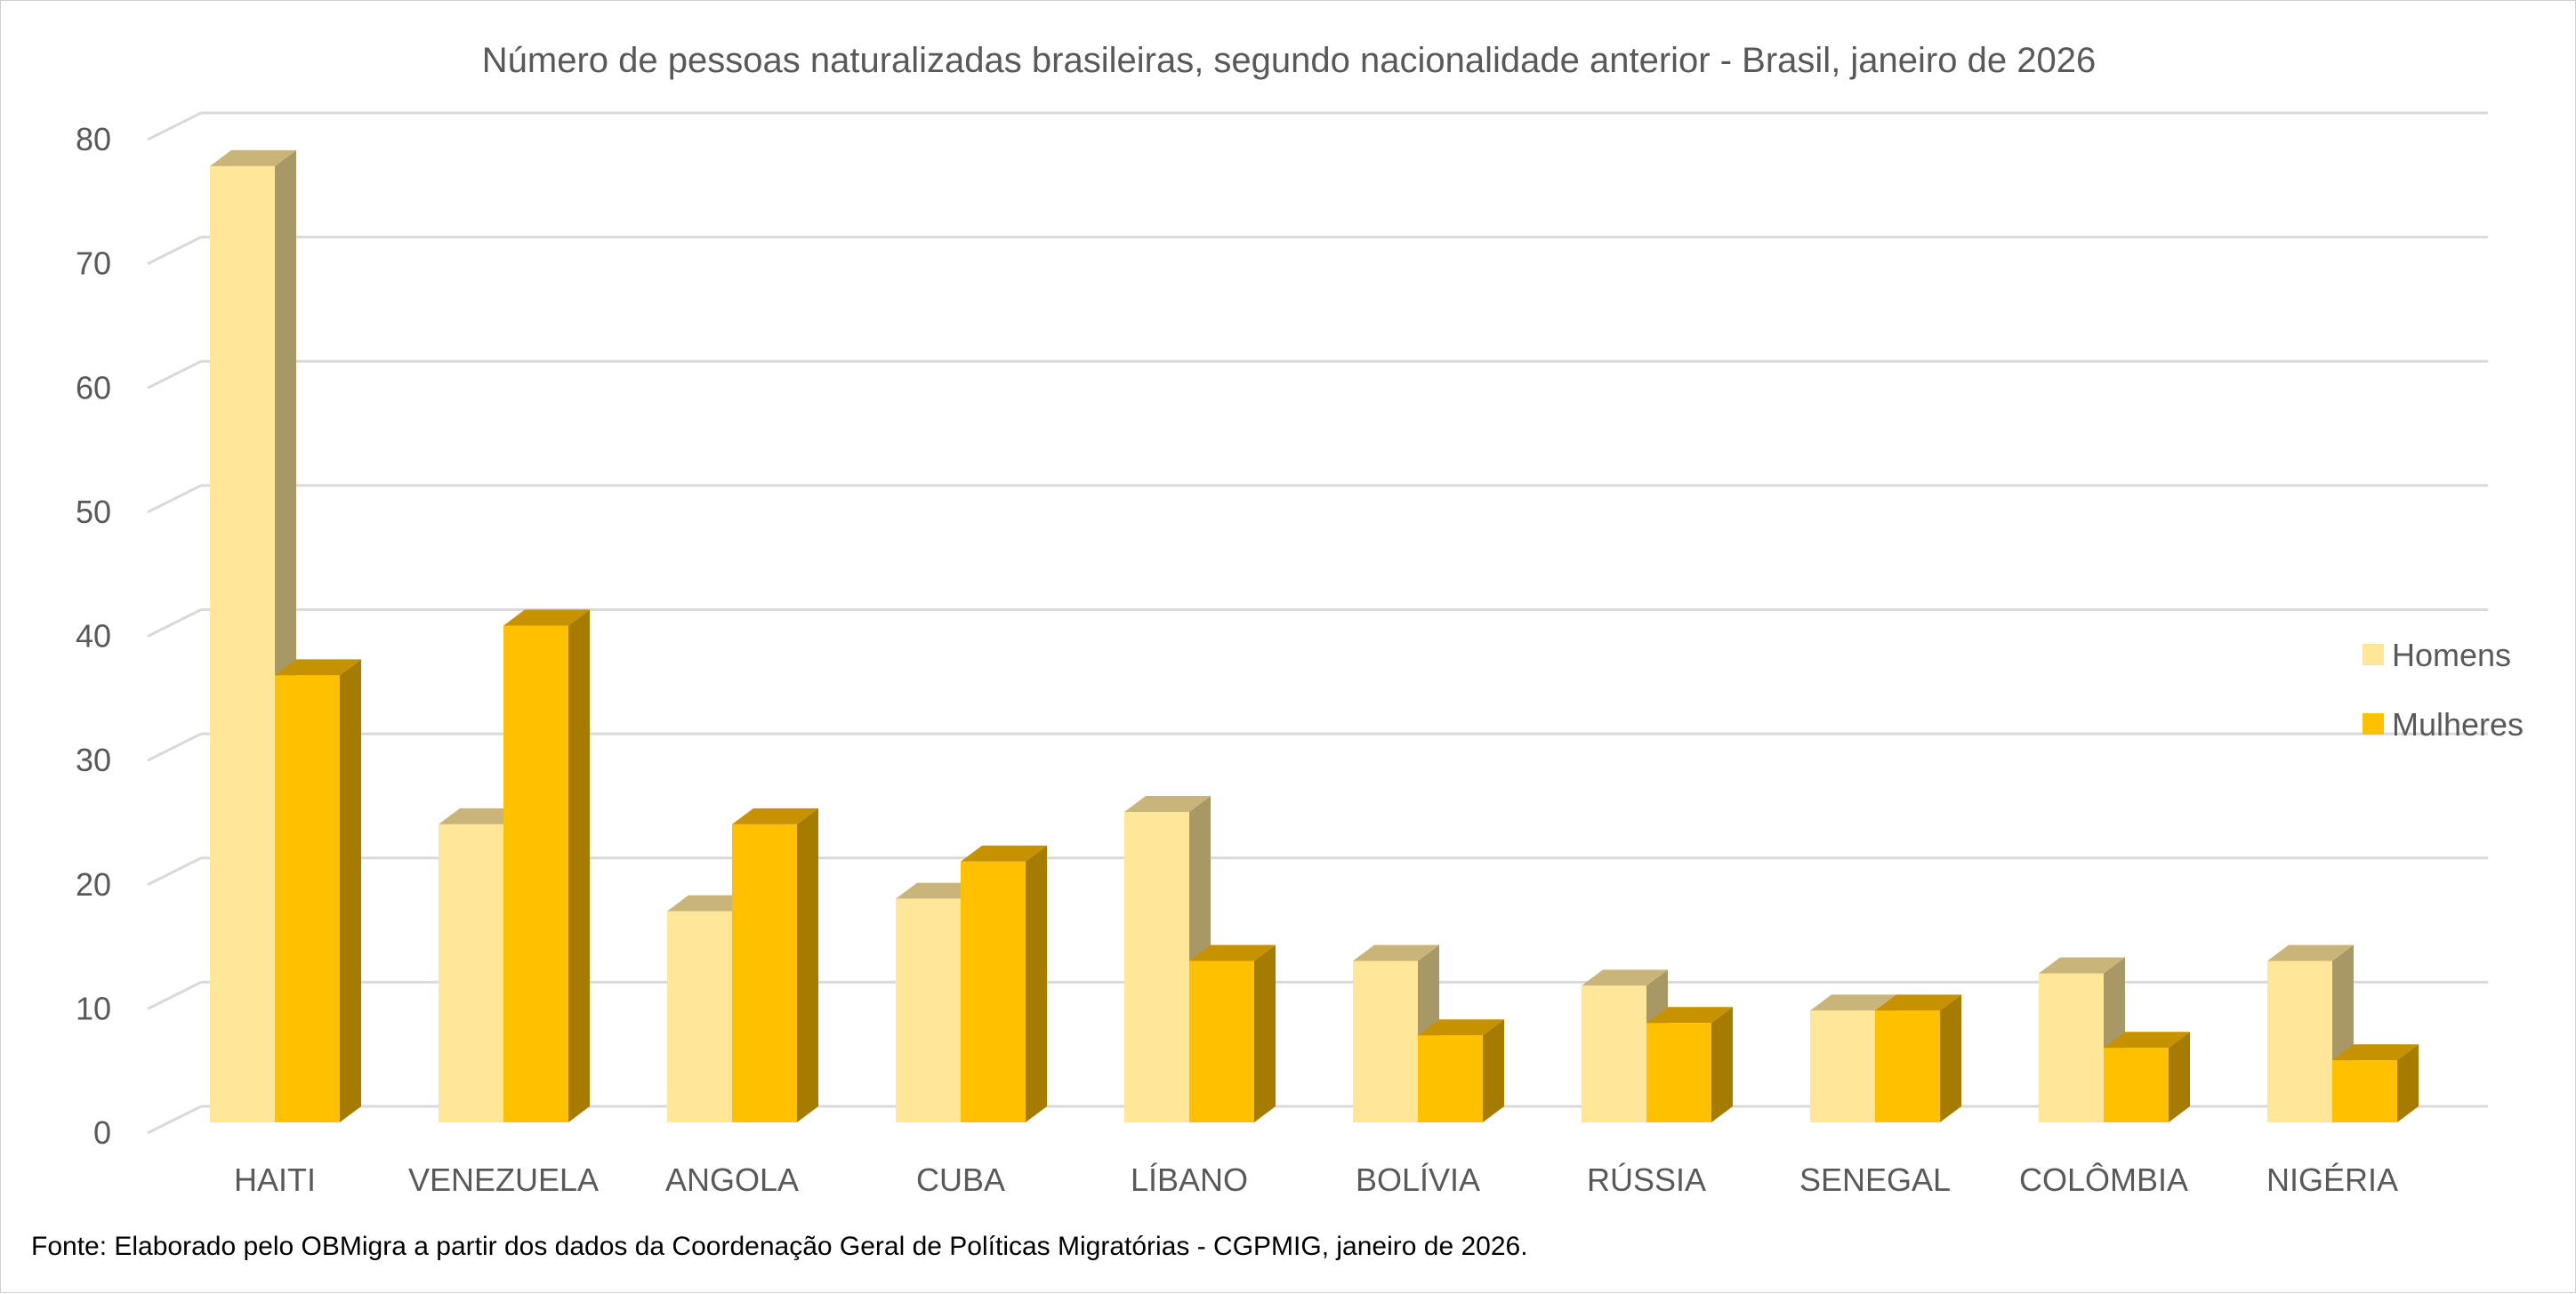  I want to click on legend-label-homens: Homens, so click(2451, 655).